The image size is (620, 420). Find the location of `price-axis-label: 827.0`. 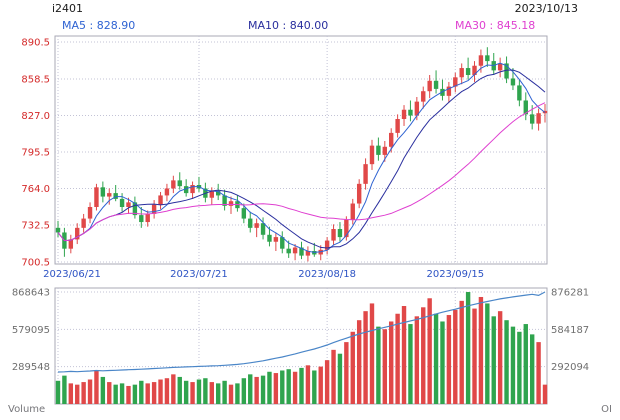

price-axis-label: 827.0 is located at coordinates (35, 116).